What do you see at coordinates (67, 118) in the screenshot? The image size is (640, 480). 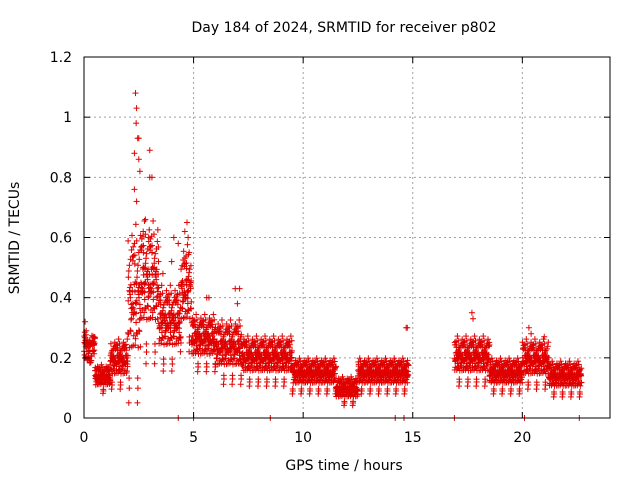 I see `y-tick-label: 1` at bounding box center [67, 118].